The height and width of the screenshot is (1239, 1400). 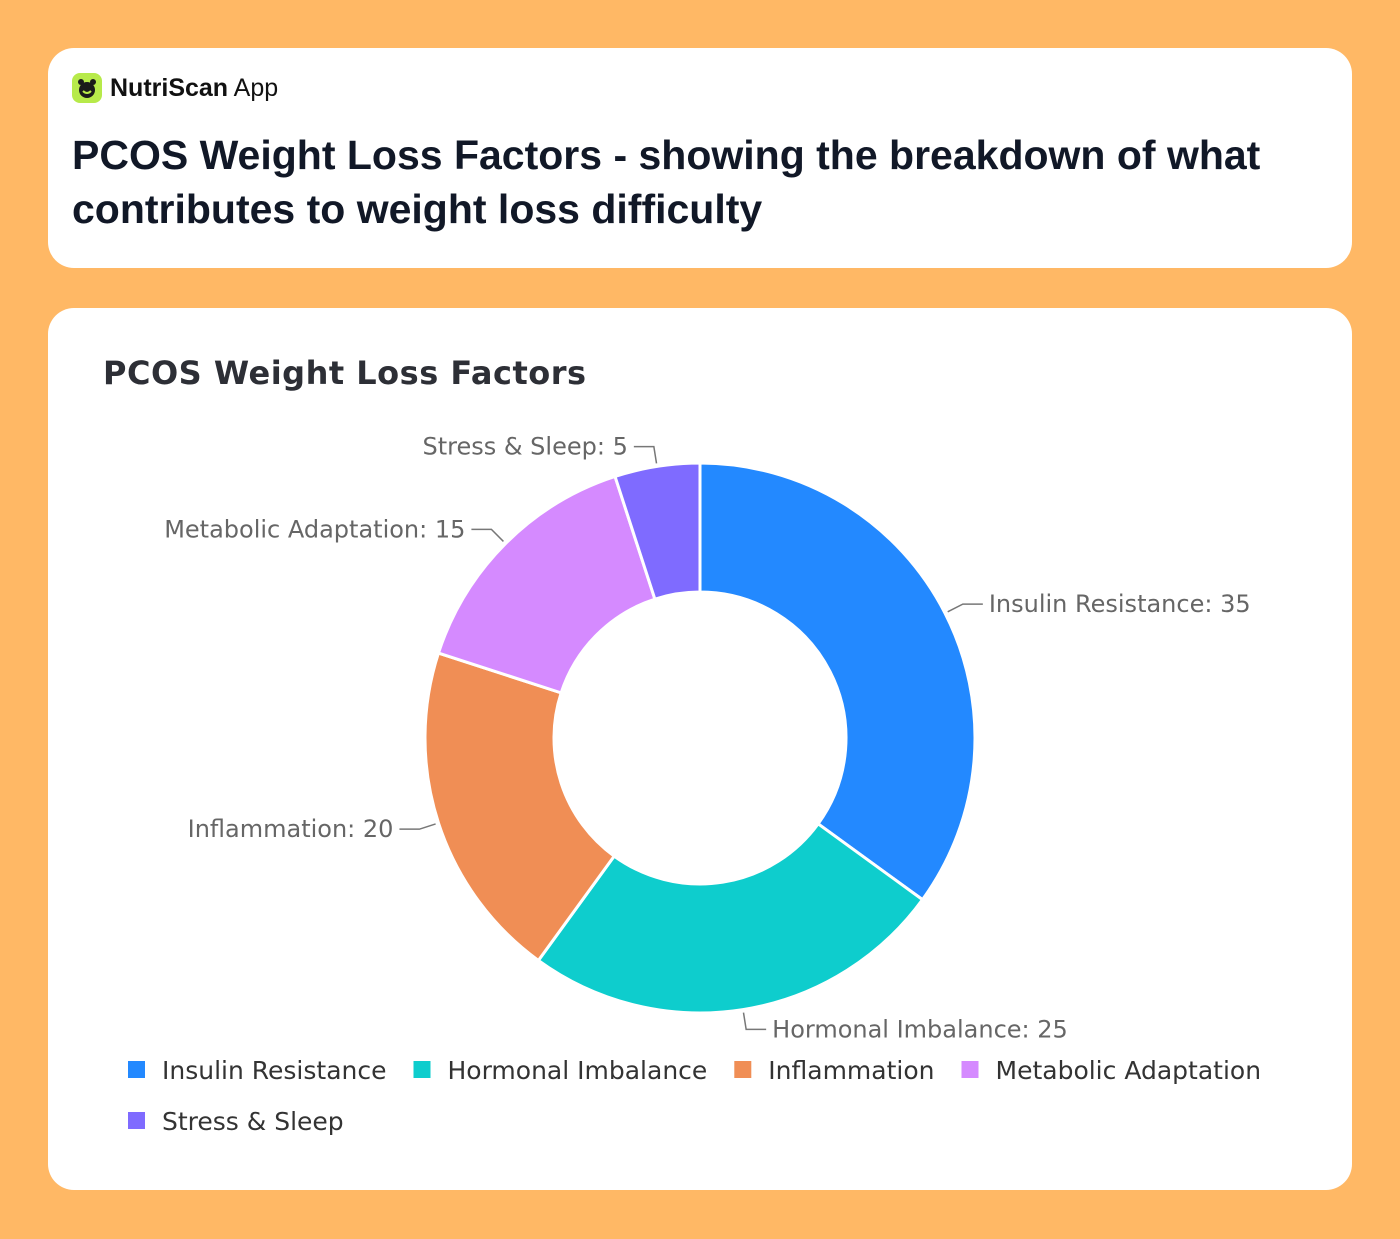 What do you see at coordinates (524, 447) in the screenshot?
I see `data-label: Stress & Sleep: 5` at bounding box center [524, 447].